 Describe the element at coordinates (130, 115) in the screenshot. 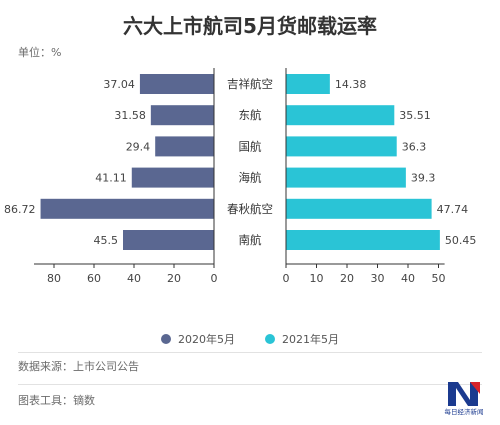

I see `value-label-2020-1: 31.58` at that location.